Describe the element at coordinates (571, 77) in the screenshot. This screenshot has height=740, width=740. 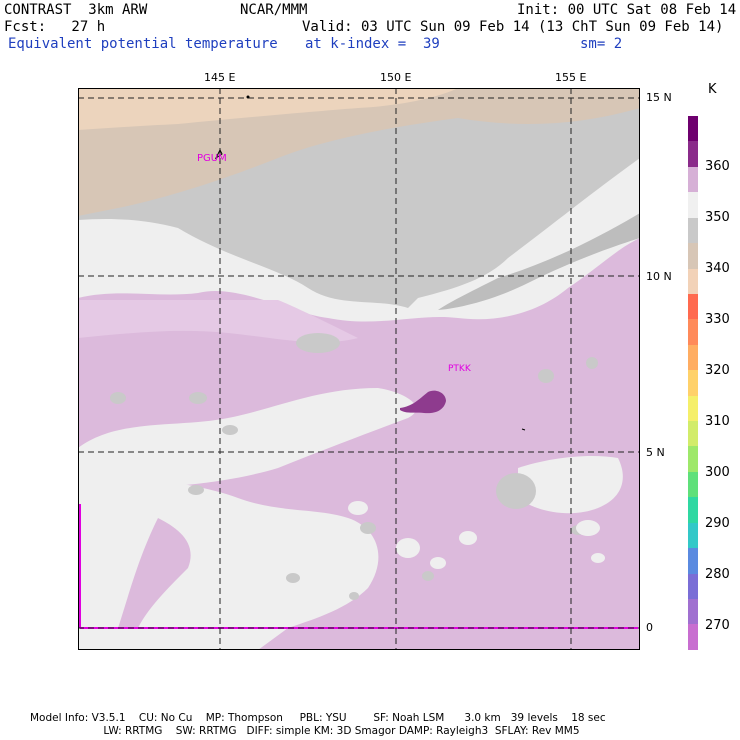
I see `lon-tick-155: 155 E` at that location.